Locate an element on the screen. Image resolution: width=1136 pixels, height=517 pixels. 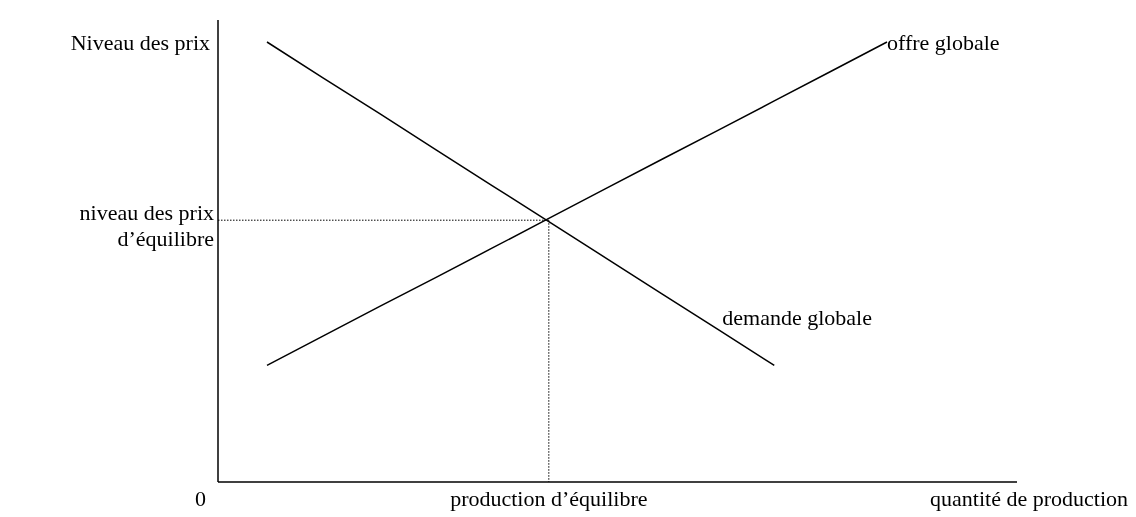
series-label: demande globale is located at coordinates (797, 318).